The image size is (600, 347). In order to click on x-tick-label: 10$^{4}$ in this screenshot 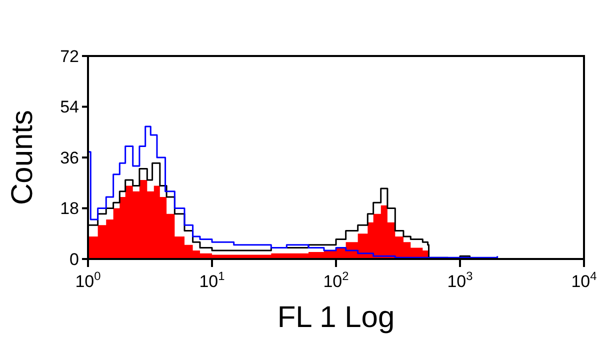, I will do `click(584, 280)`.